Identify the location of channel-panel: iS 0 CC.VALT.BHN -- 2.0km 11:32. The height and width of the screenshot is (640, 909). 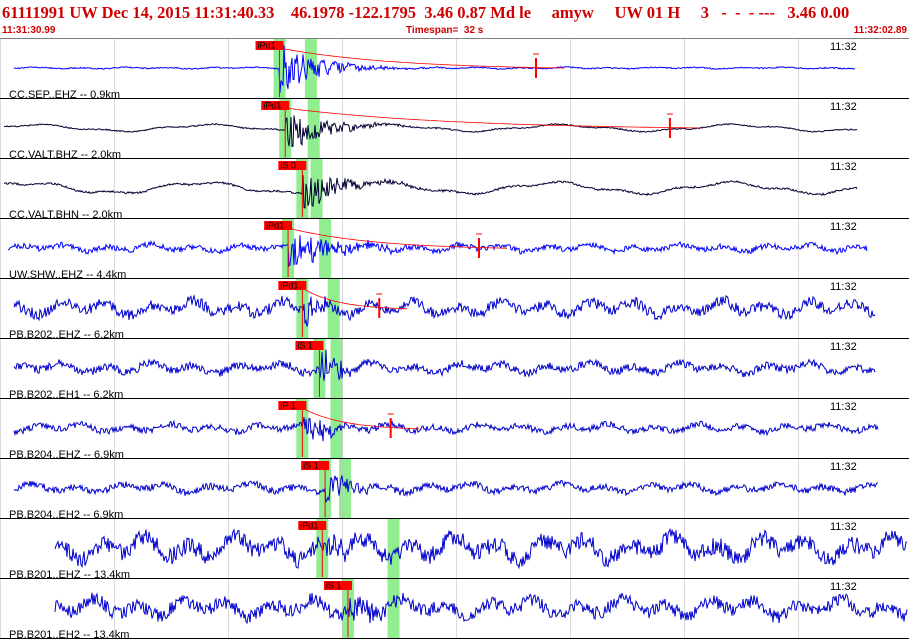
(454, 190).